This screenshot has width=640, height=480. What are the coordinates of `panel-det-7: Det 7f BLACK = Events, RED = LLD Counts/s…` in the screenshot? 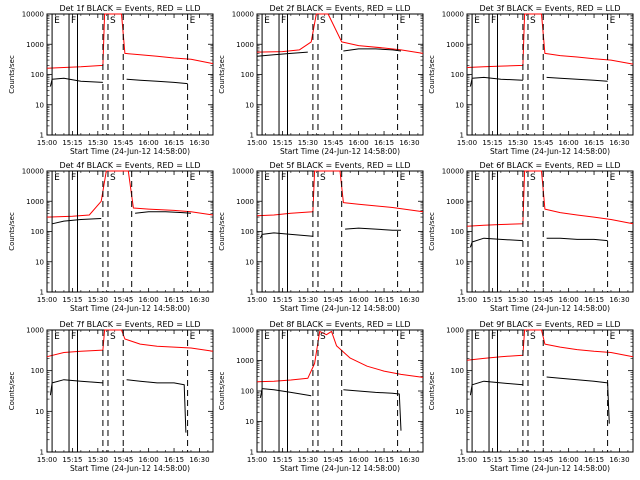 It's located at (111, 396).